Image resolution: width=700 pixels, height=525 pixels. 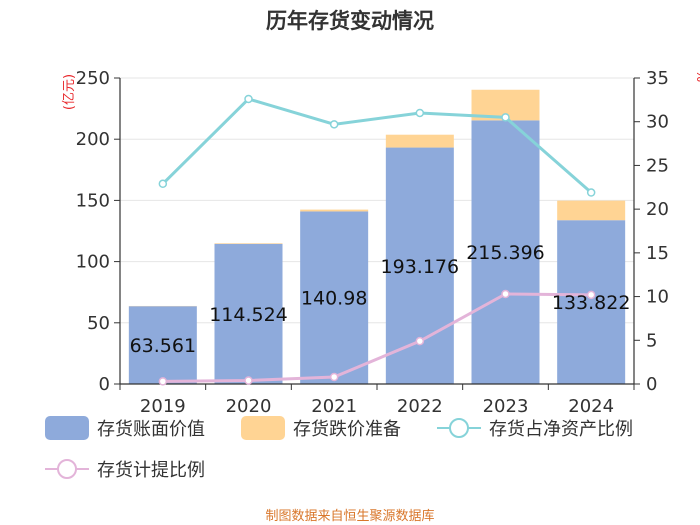 I want to click on chart-title: 历年存货变动情况, so click(x=350, y=21).